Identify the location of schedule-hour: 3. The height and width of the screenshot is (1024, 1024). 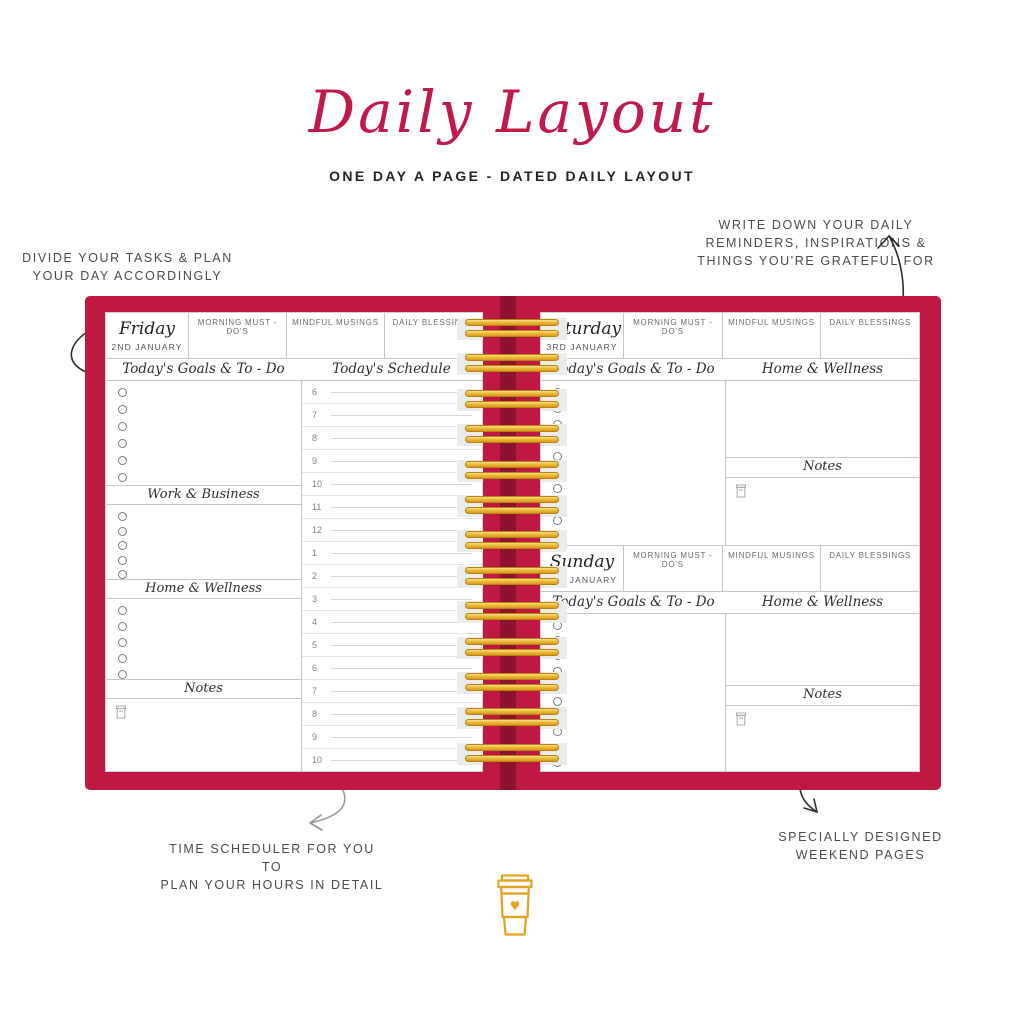
(315, 599).